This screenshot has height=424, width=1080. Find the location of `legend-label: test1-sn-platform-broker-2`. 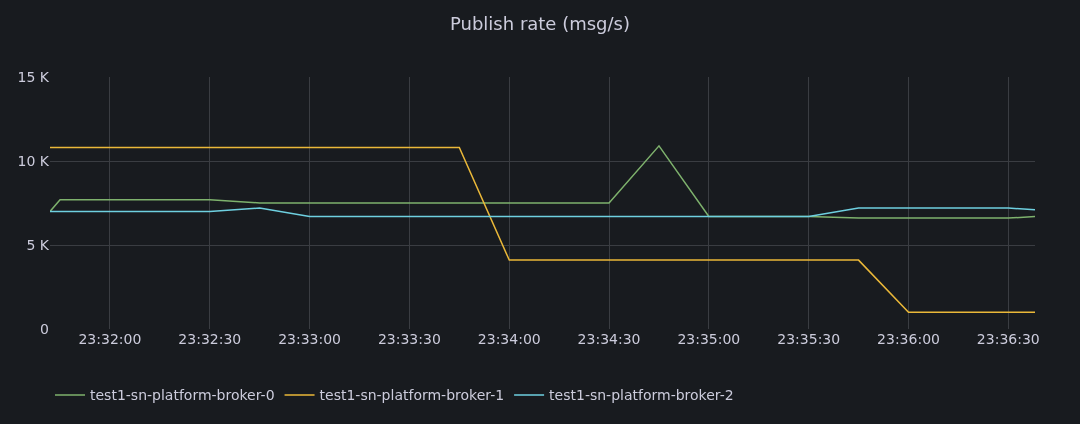

legend-label: test1-sn-platform-broker-2 is located at coordinates (641, 395).